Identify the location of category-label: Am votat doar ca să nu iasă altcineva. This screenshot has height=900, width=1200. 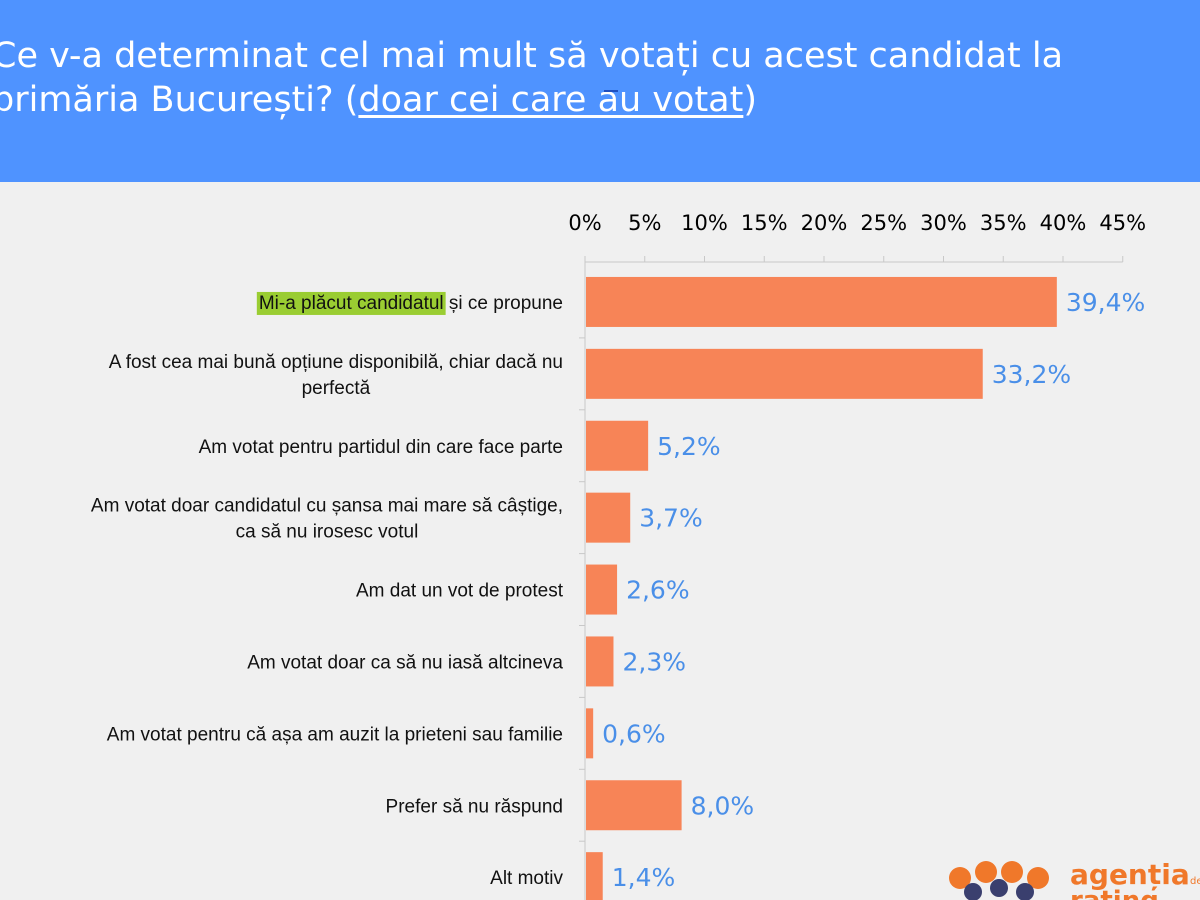
(405, 662).